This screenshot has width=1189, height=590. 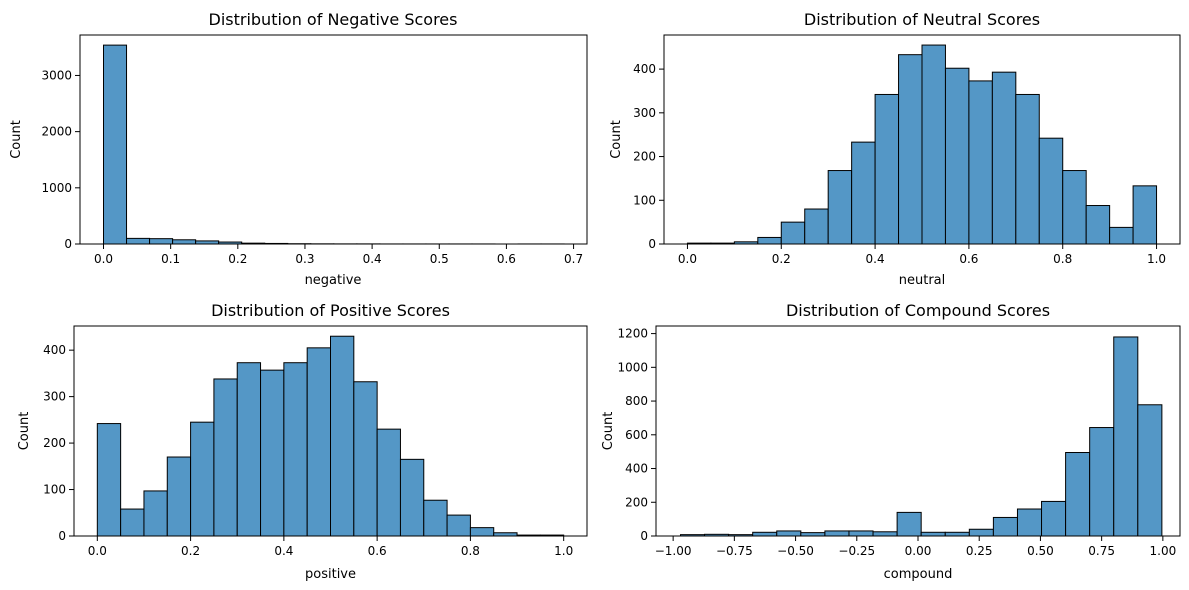 I want to click on y-tick-label: 800, so click(x=636, y=401).